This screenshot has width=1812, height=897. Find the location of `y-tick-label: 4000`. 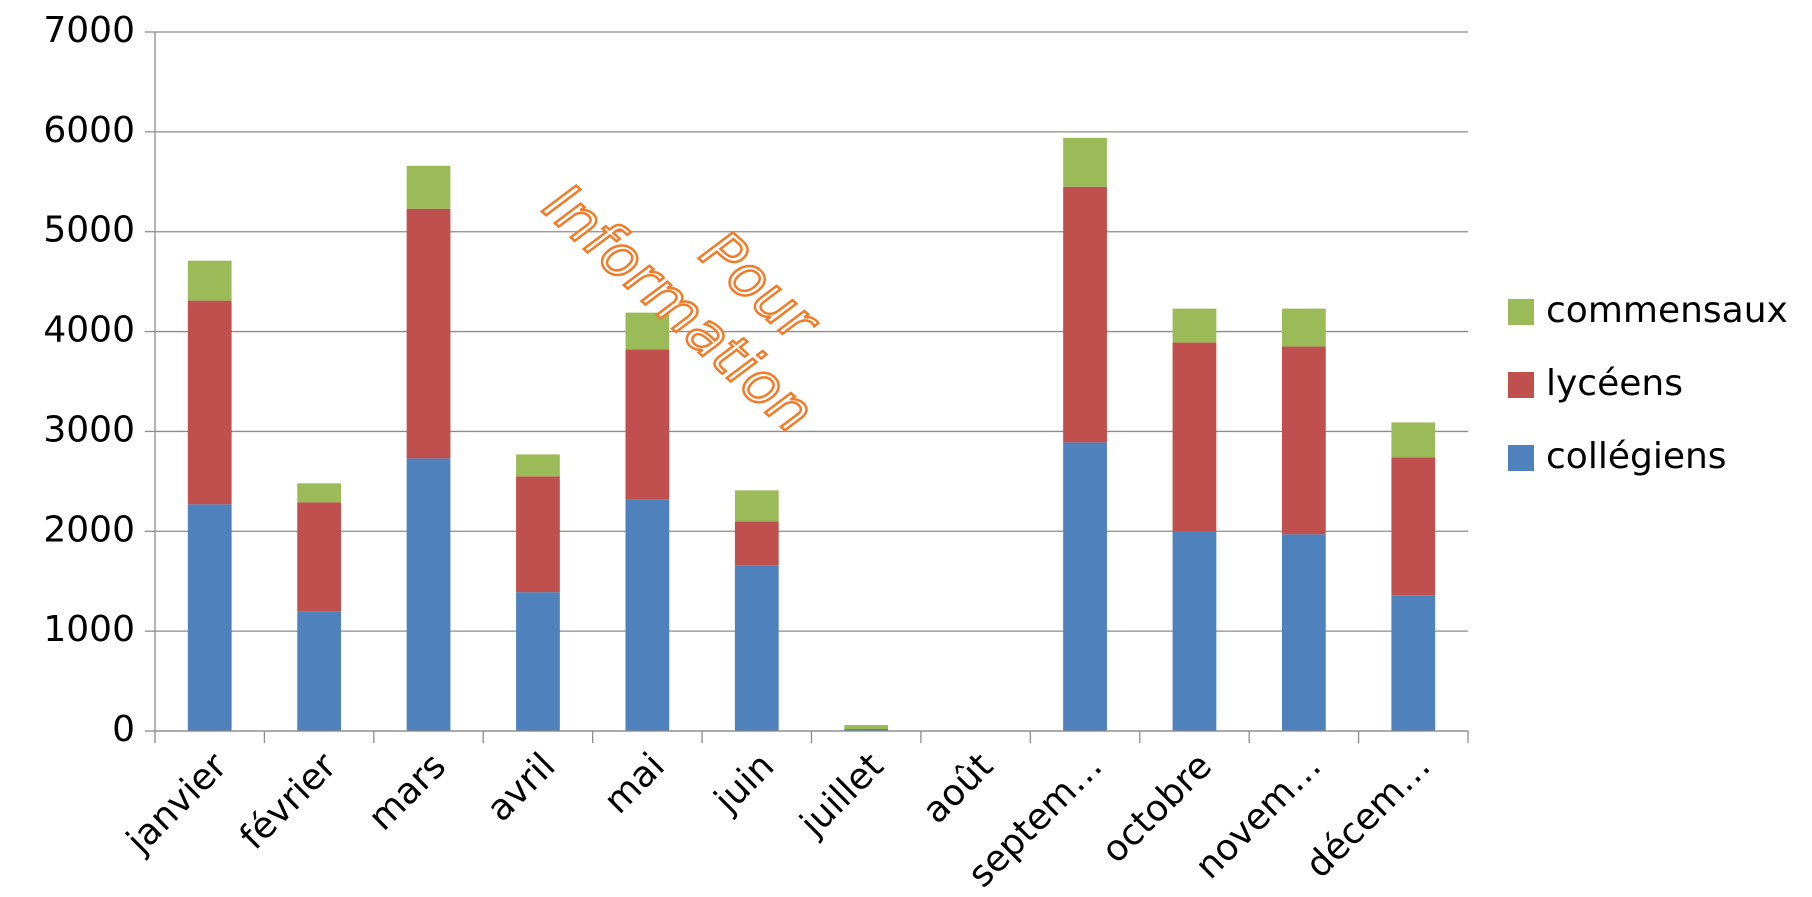

y-tick-label: 4000 is located at coordinates (89, 330).